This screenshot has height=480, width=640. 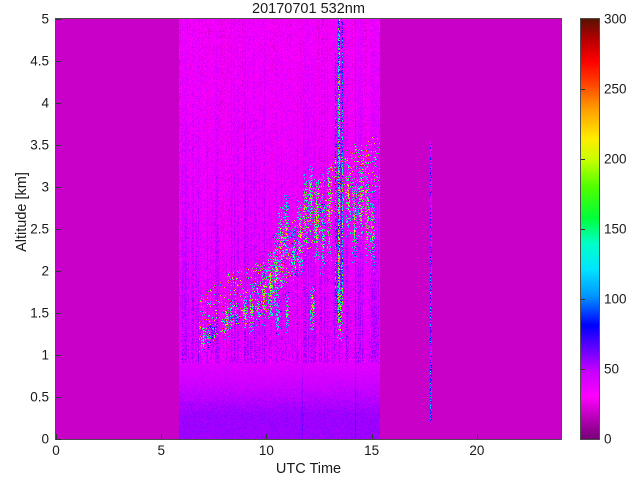 I want to click on y-axis-tick-label: 5, so click(x=45, y=19).